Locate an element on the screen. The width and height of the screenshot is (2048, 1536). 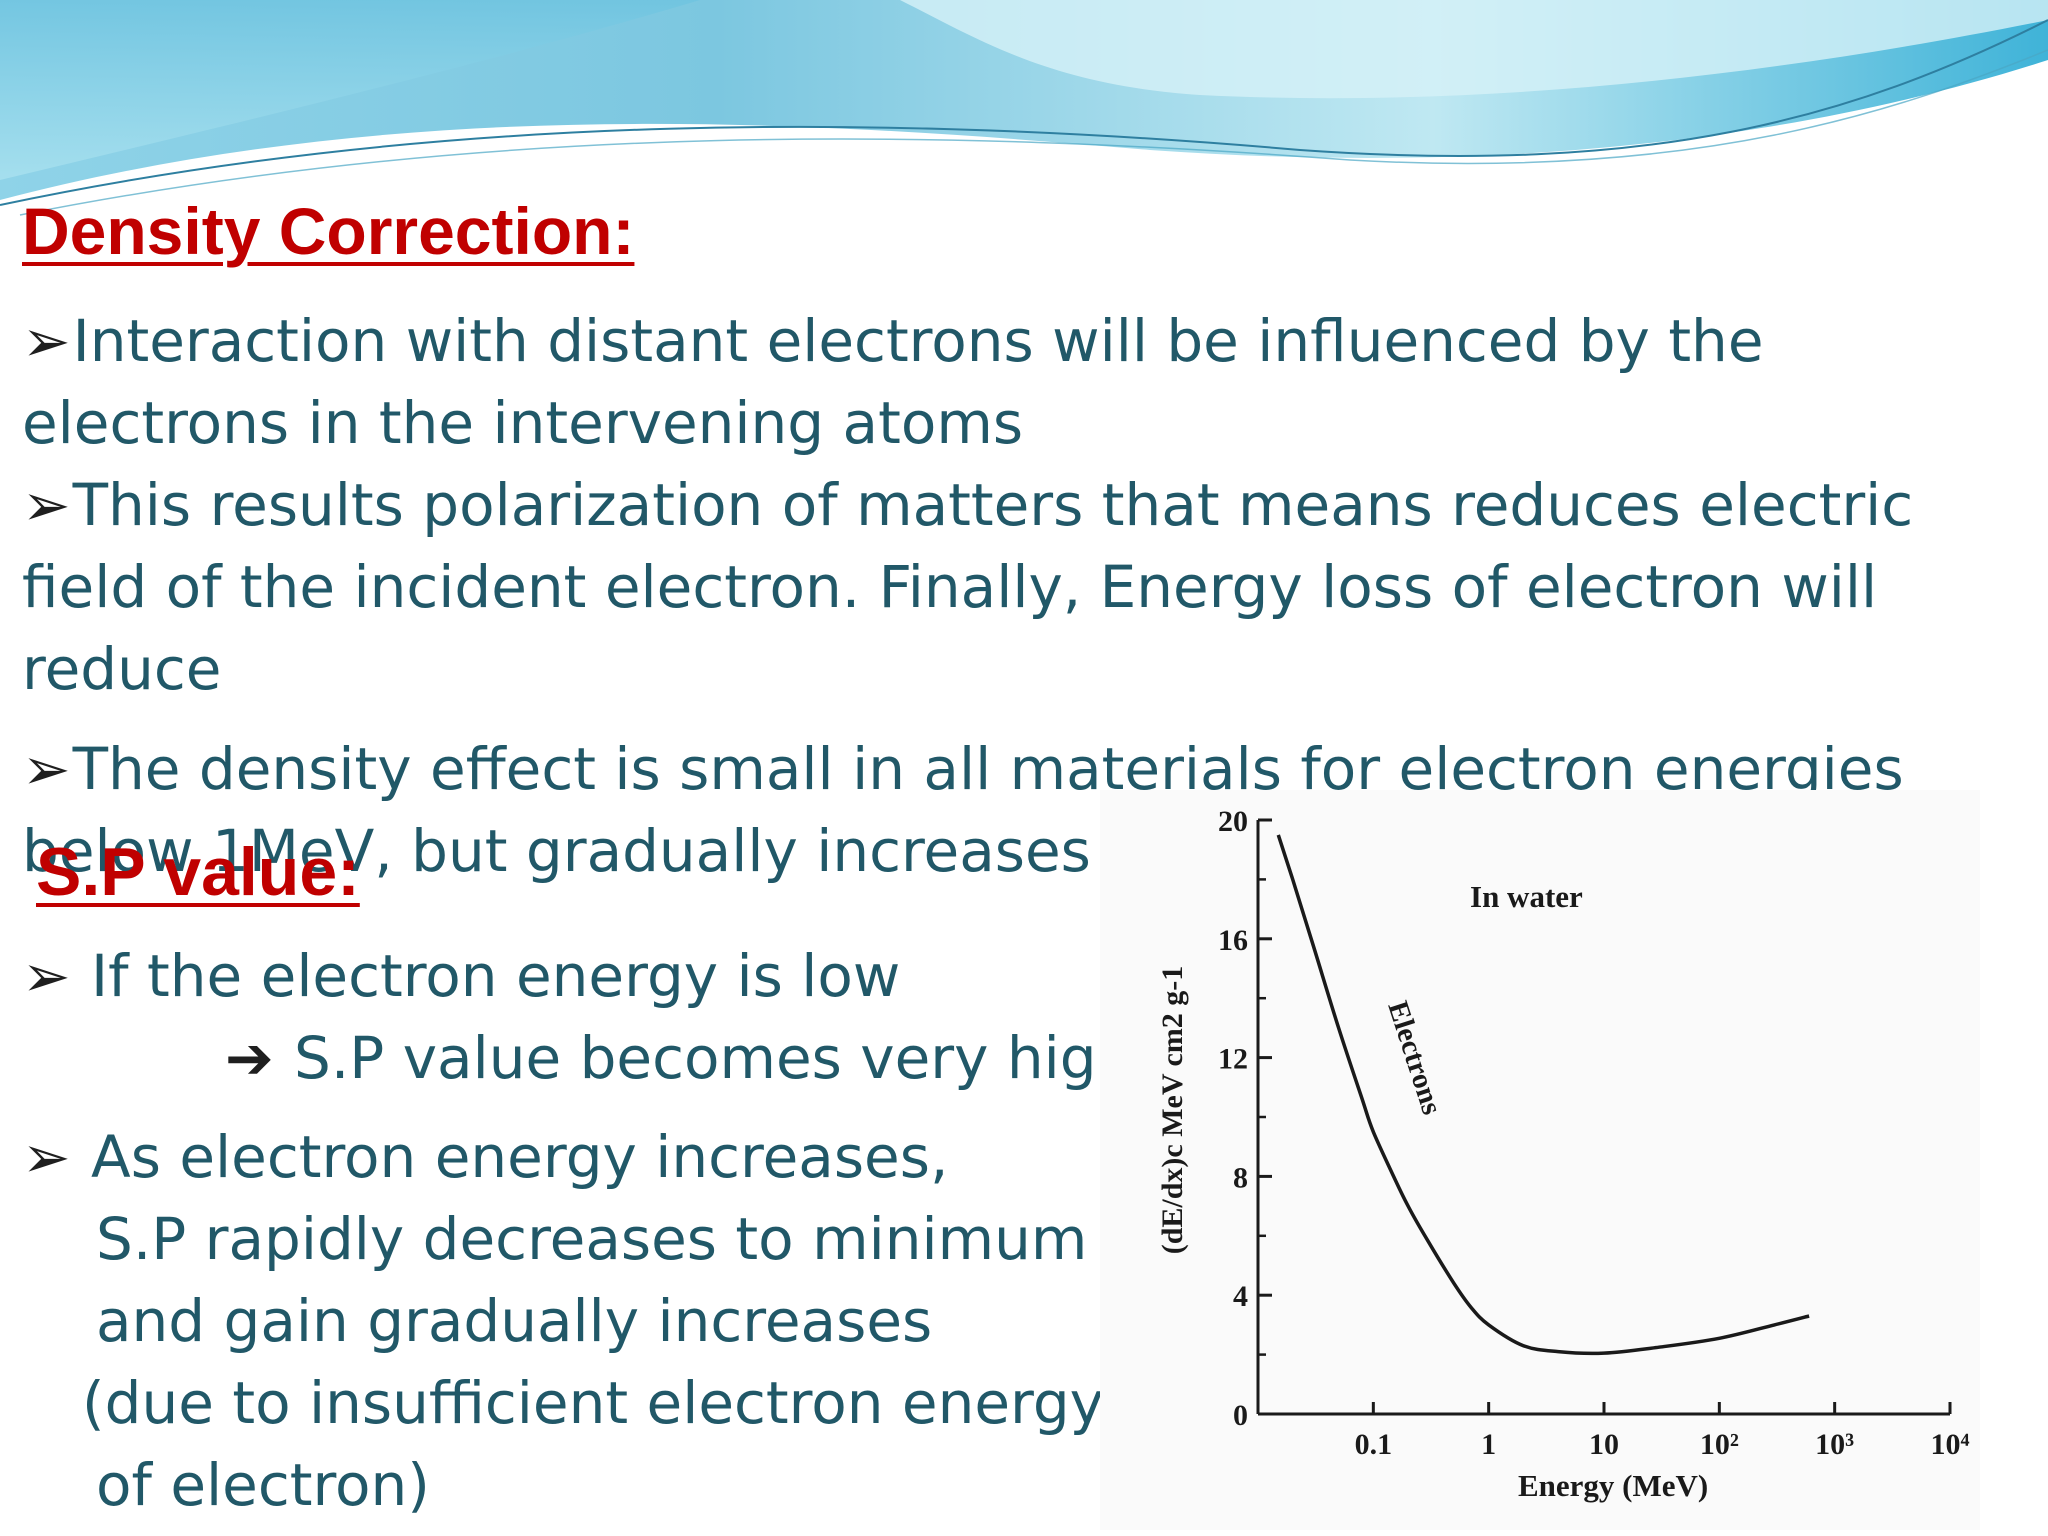
x-tick-label: 0.1 is located at coordinates (1374, 1444).